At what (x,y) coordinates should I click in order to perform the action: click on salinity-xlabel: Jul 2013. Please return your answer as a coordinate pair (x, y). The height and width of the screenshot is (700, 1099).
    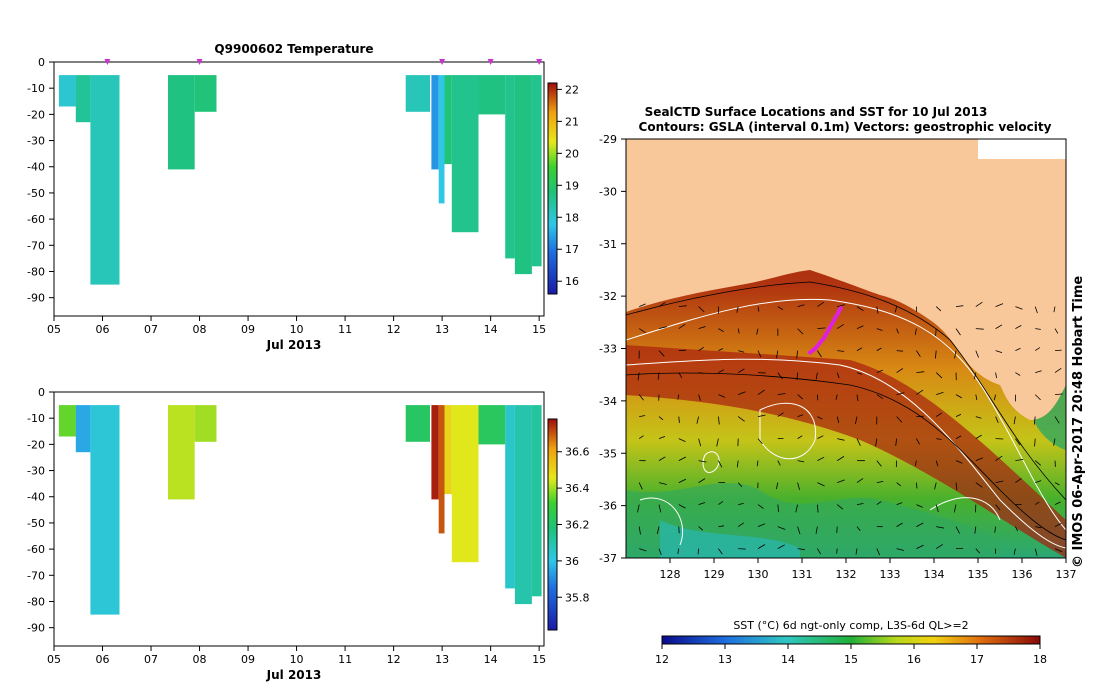
    Looking at the image, I should click on (294, 675).